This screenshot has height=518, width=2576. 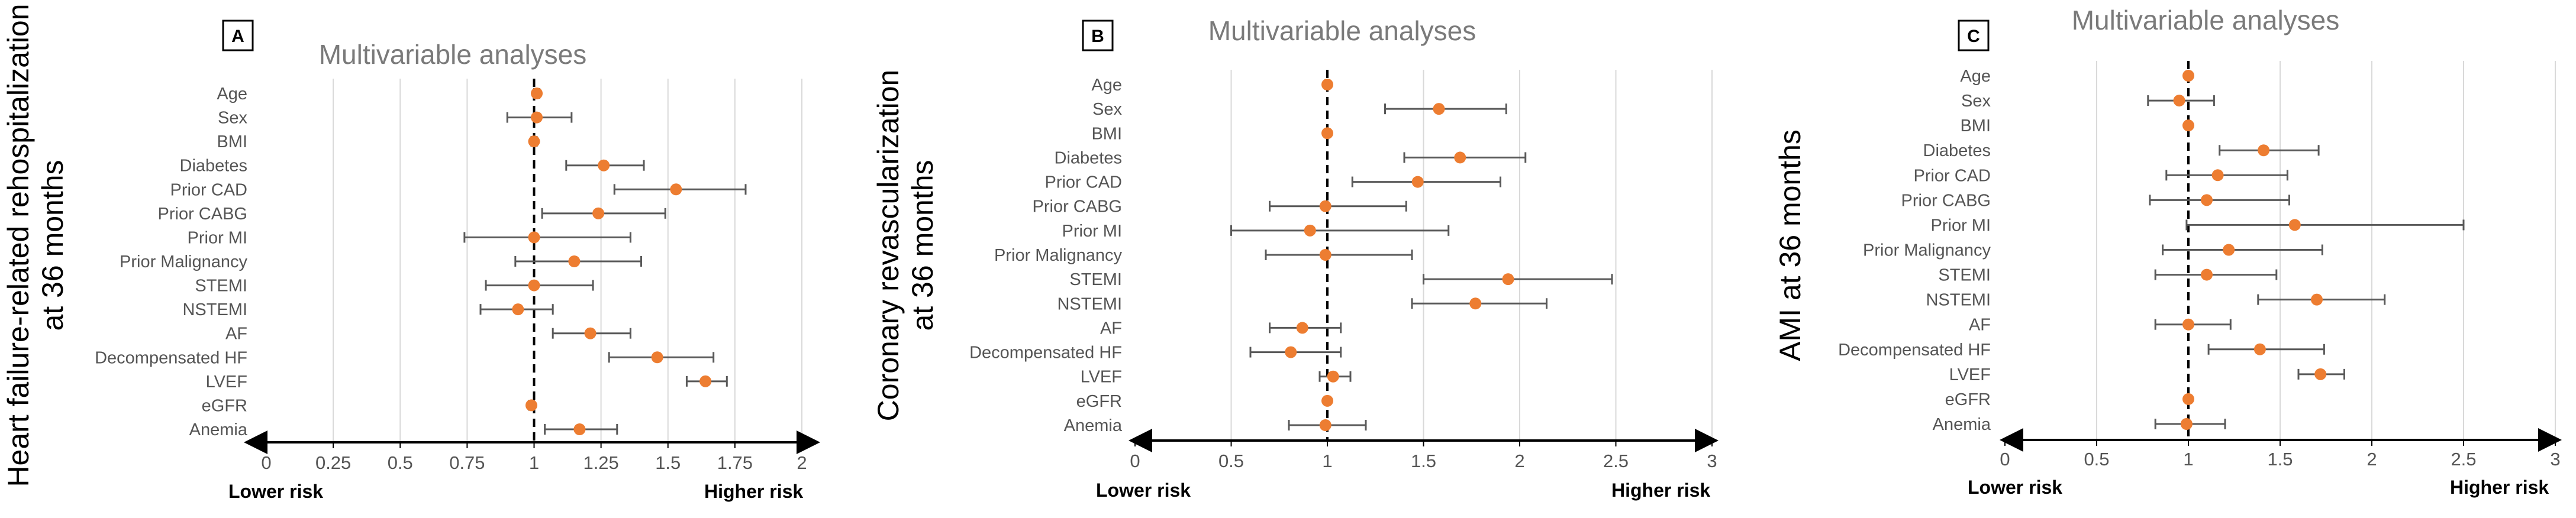 What do you see at coordinates (1790, 245) in the screenshot?
I see `y-axis-label: AMI at 36 months` at bounding box center [1790, 245].